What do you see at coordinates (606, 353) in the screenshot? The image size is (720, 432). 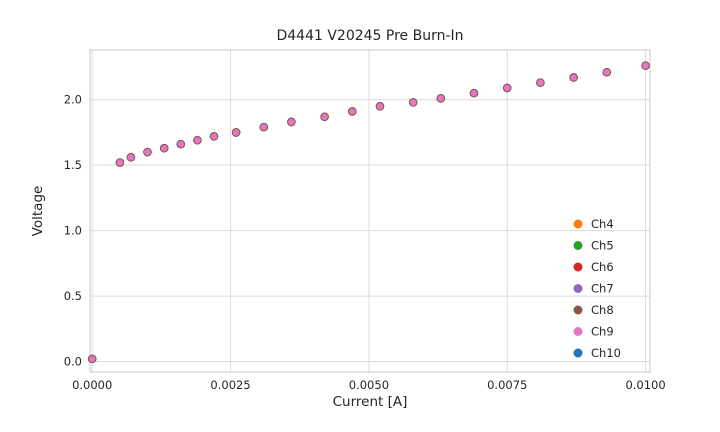 I see `legend-label-ch10: Ch10` at bounding box center [606, 353].